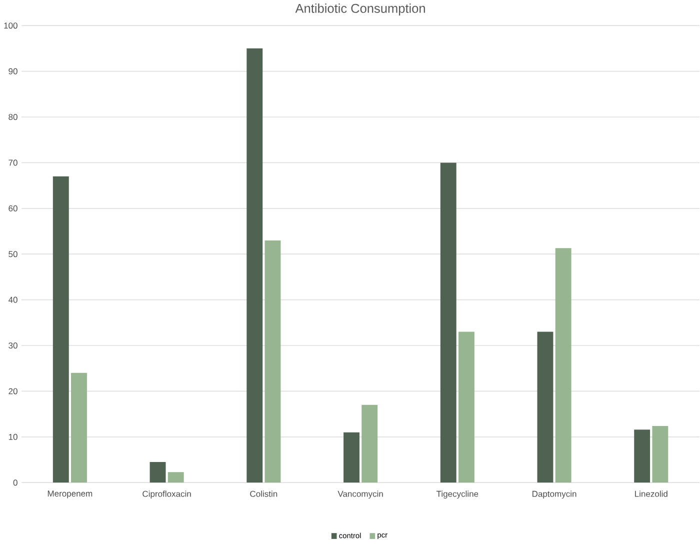 The height and width of the screenshot is (544, 700). What do you see at coordinates (13, 254) in the screenshot?
I see `y-tick-label: 50` at bounding box center [13, 254].